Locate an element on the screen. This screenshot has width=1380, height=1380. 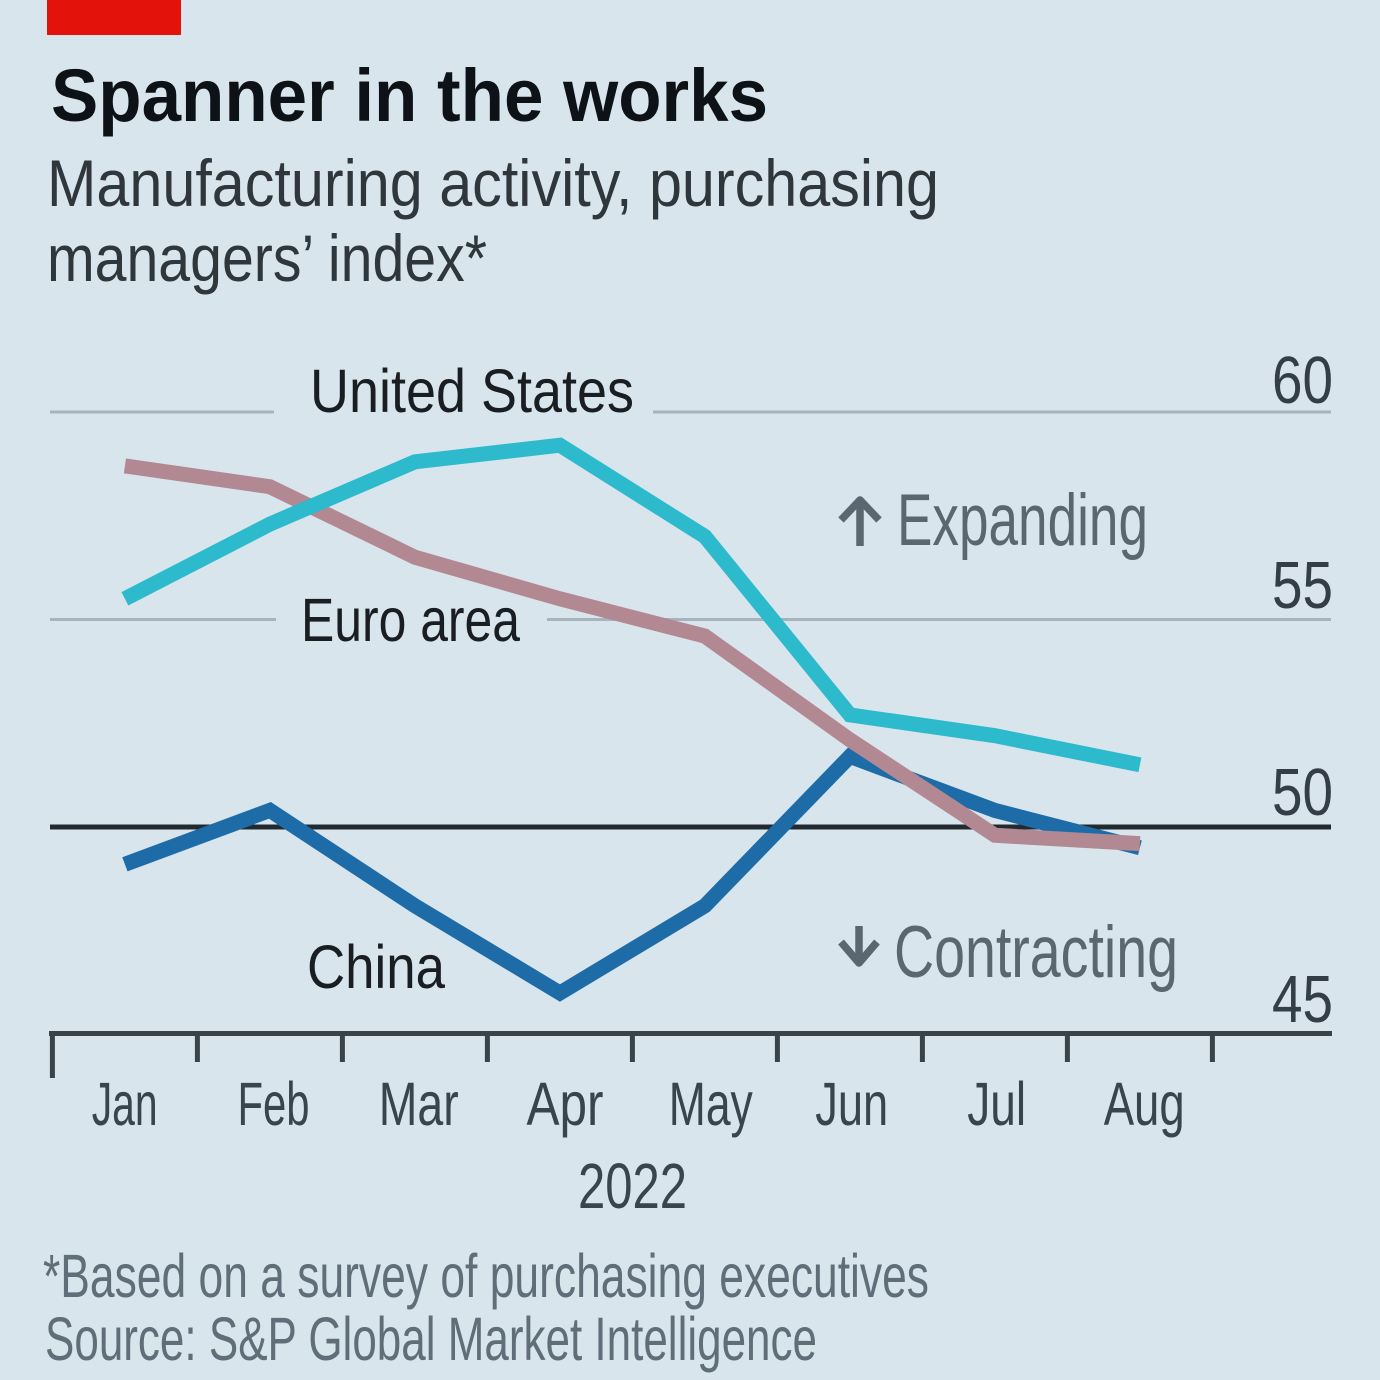
svg-text: Jun is located at coordinates (851, 1104).